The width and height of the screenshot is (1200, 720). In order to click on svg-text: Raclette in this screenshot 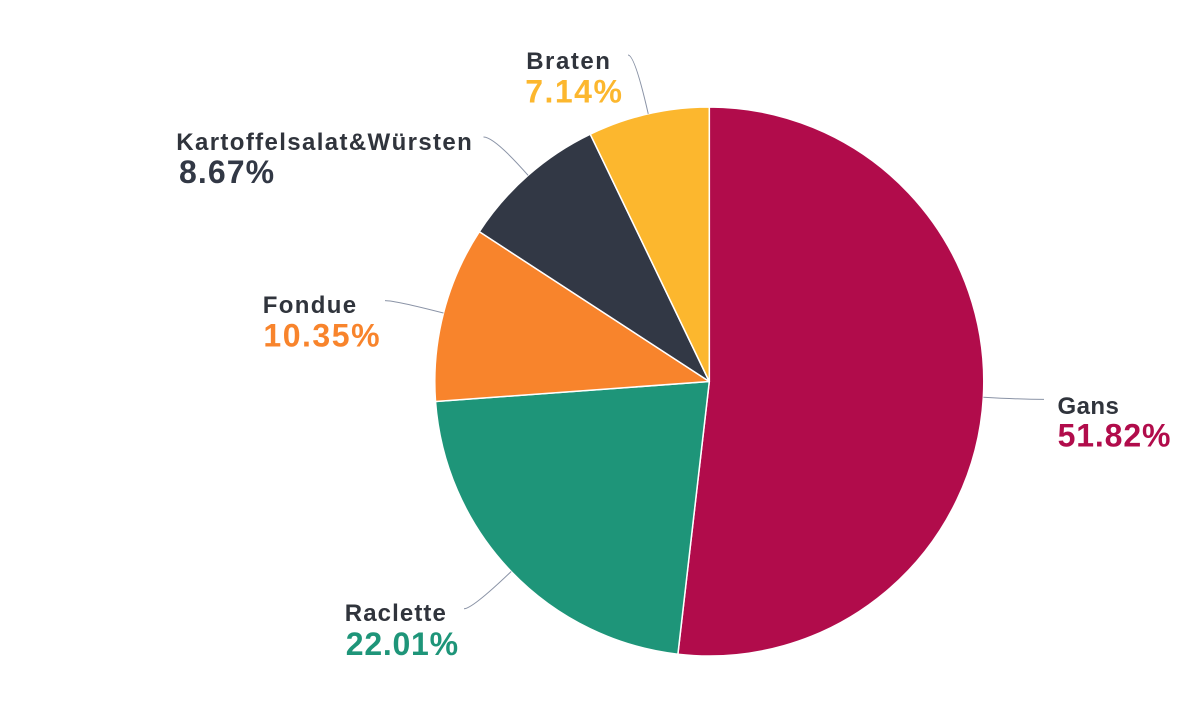, I will do `click(396, 613)`.